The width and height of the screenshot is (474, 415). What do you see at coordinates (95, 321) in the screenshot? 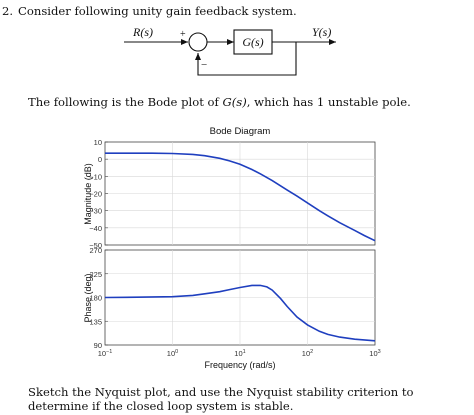
I see `phase-tick-label: 135` at bounding box center [95, 321].